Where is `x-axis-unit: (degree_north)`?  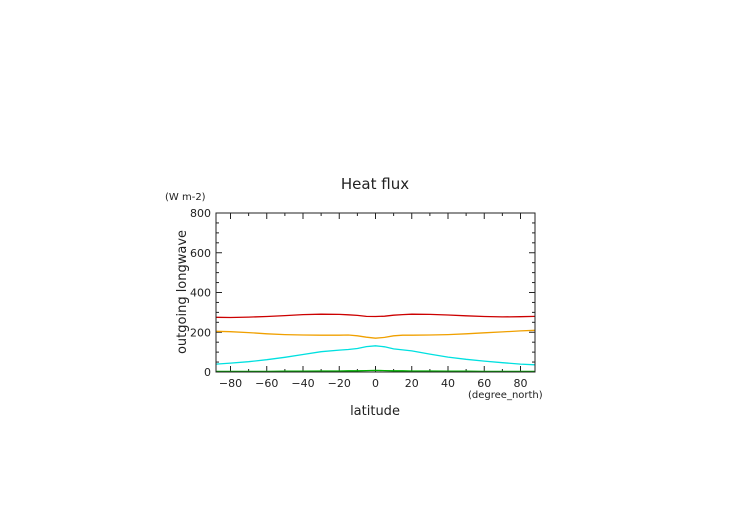
x-axis-unit: (degree_north) is located at coordinates (505, 395).